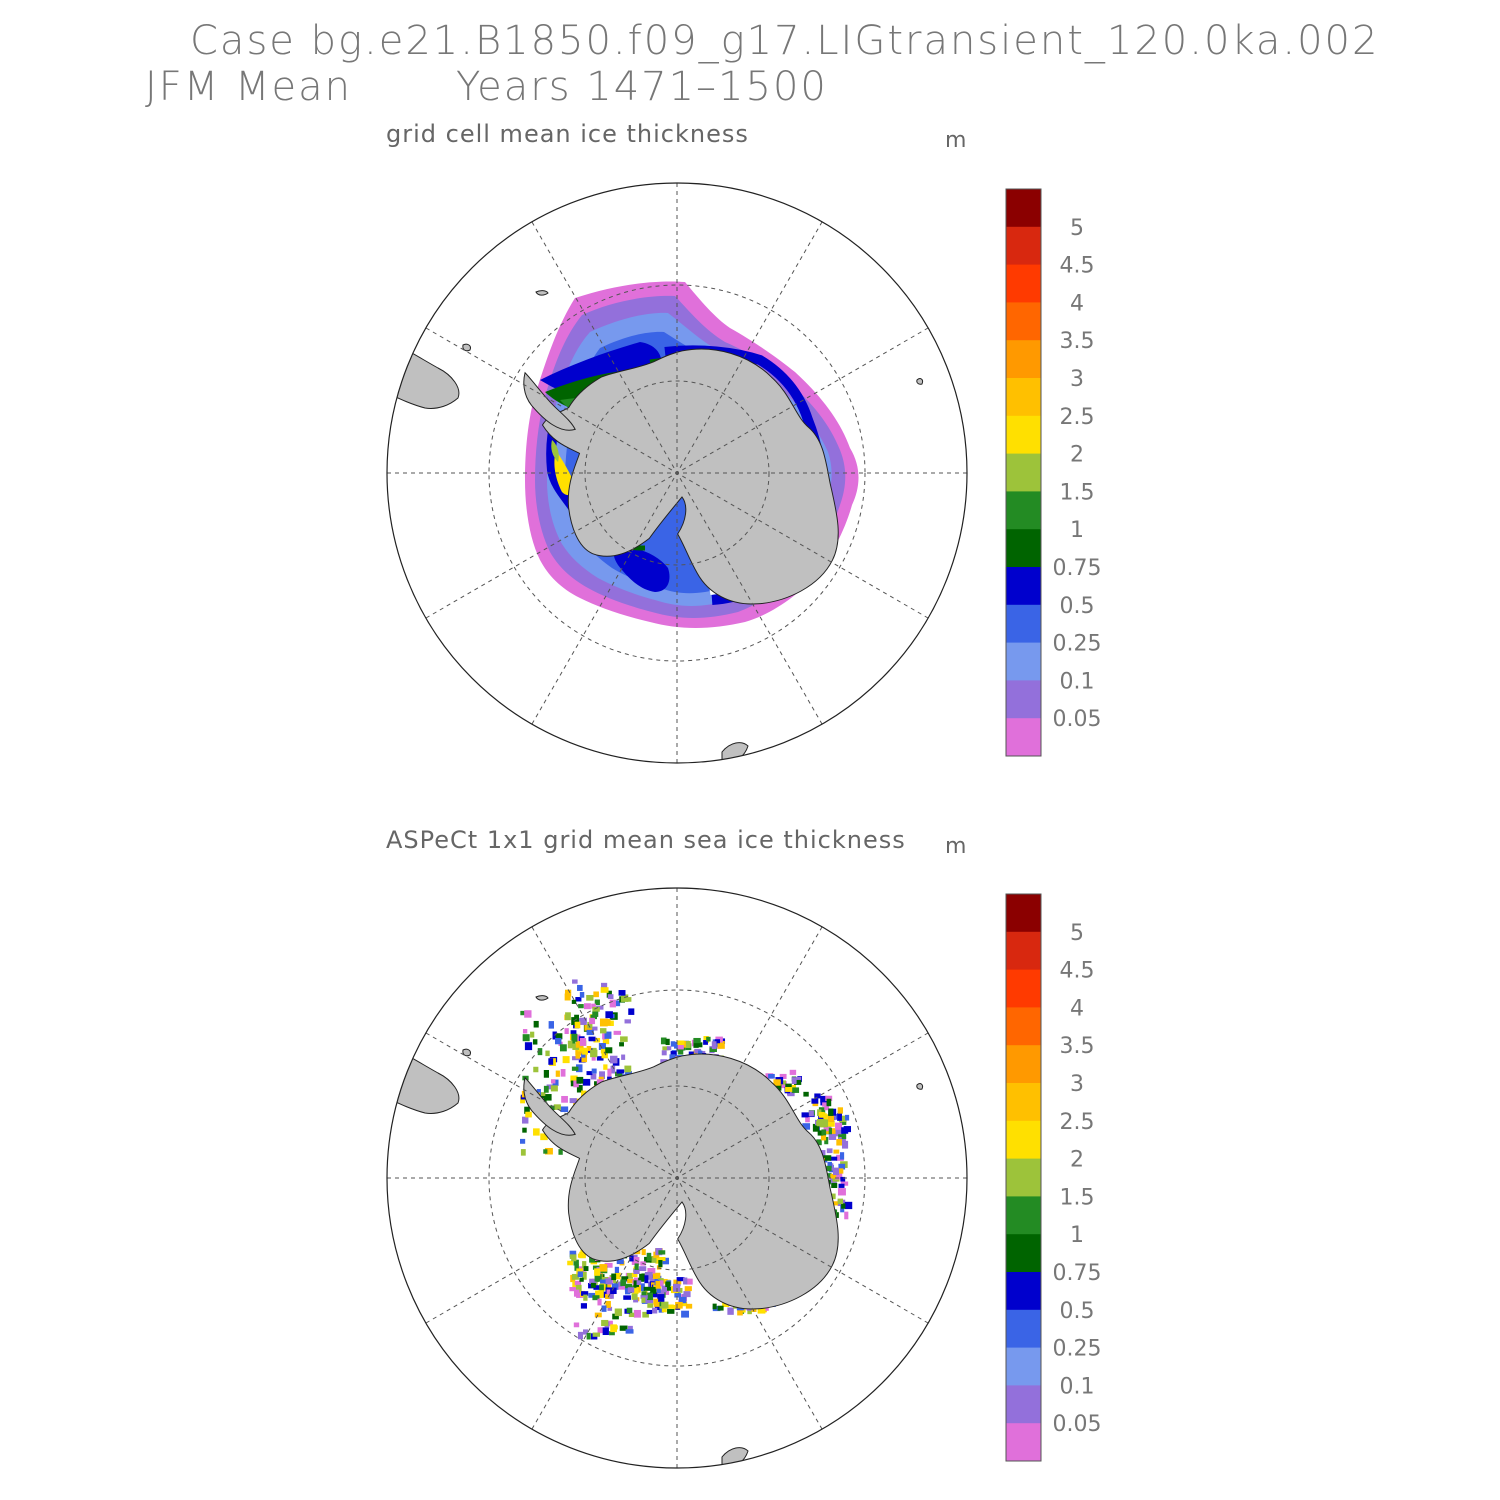 This screenshot has height=1500, width=1500. What do you see at coordinates (919, 381) in the screenshot?
I see `kerguelen` at bounding box center [919, 381].